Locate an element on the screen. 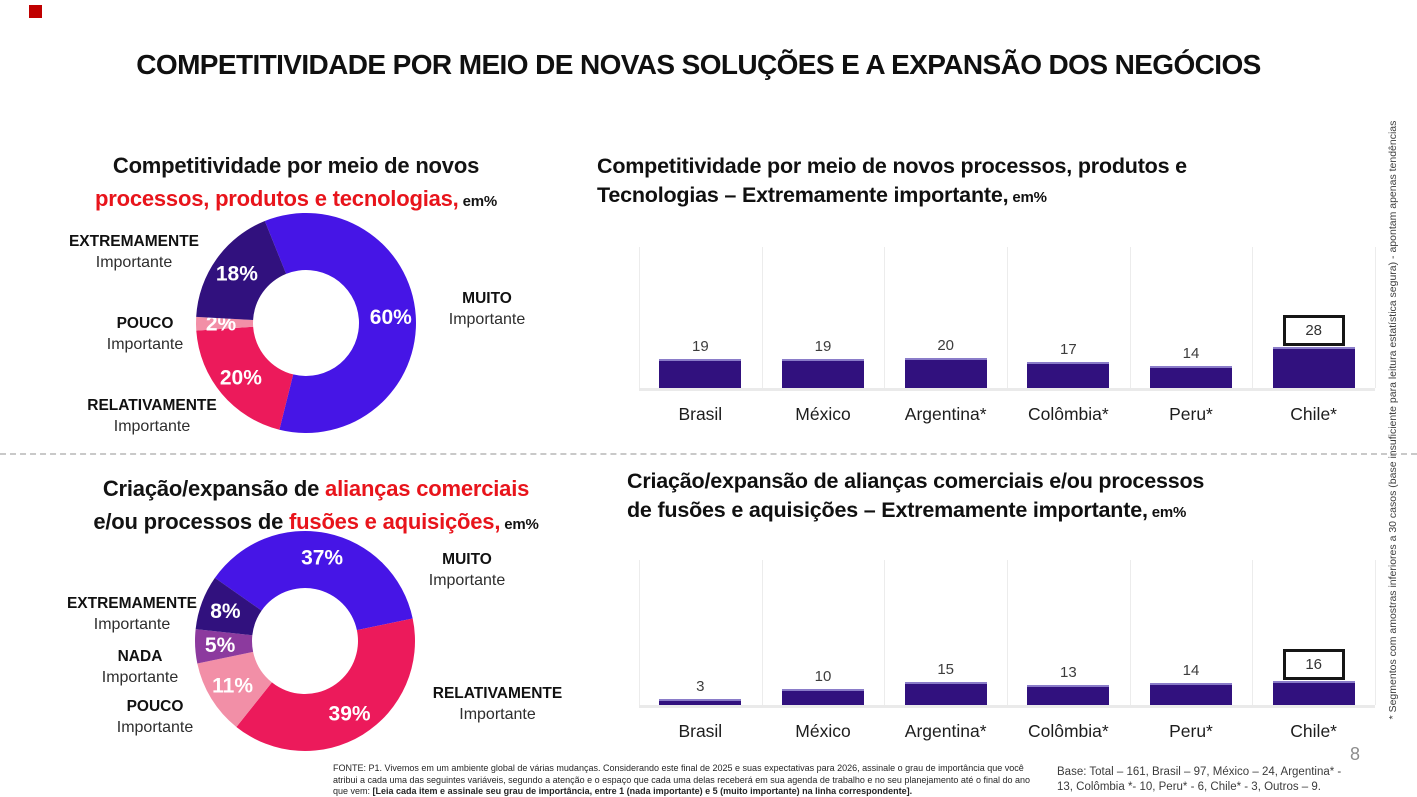 Image resolution: width=1417 pixels, height=797 pixels. bar-column-méxico: 10 México is located at coordinates (823, 650).